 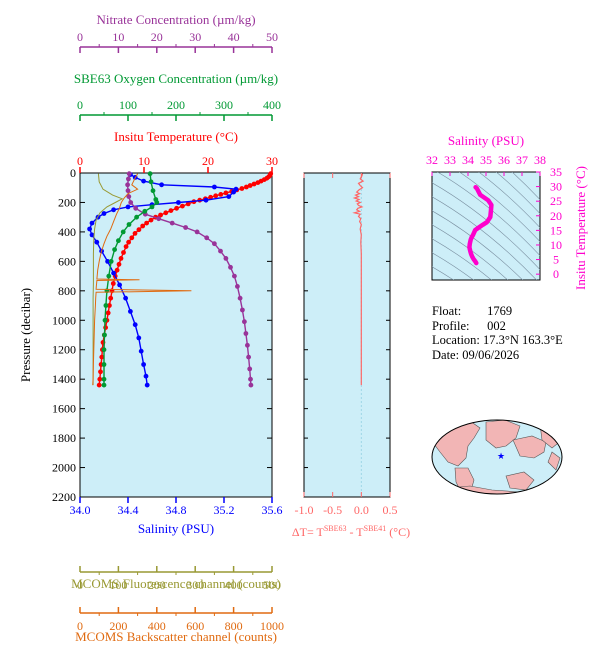 I want to click on ts-title: Salinity (PSU), so click(x=486, y=140).